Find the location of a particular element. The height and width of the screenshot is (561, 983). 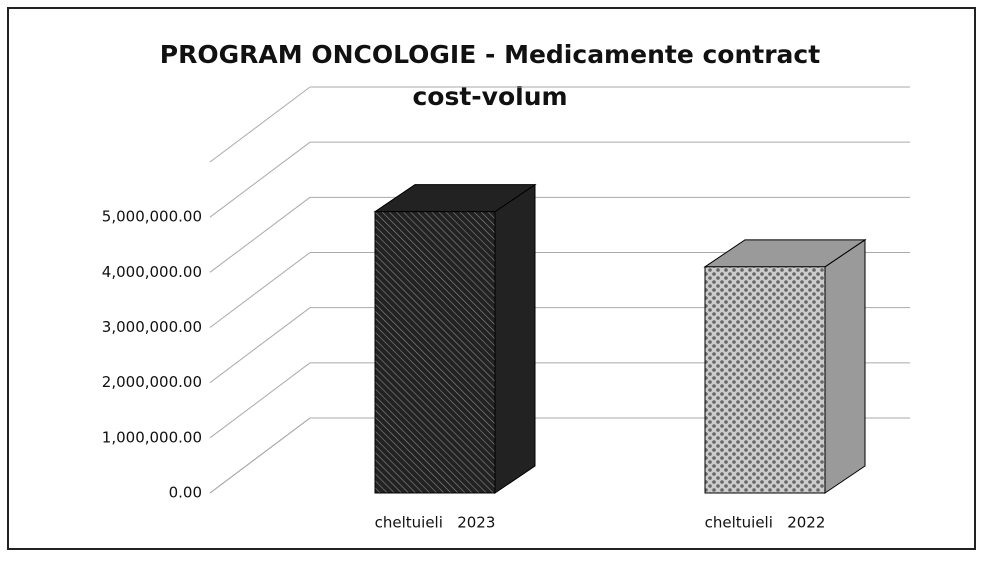

y-tick-label: 0.00 is located at coordinates (185, 493).